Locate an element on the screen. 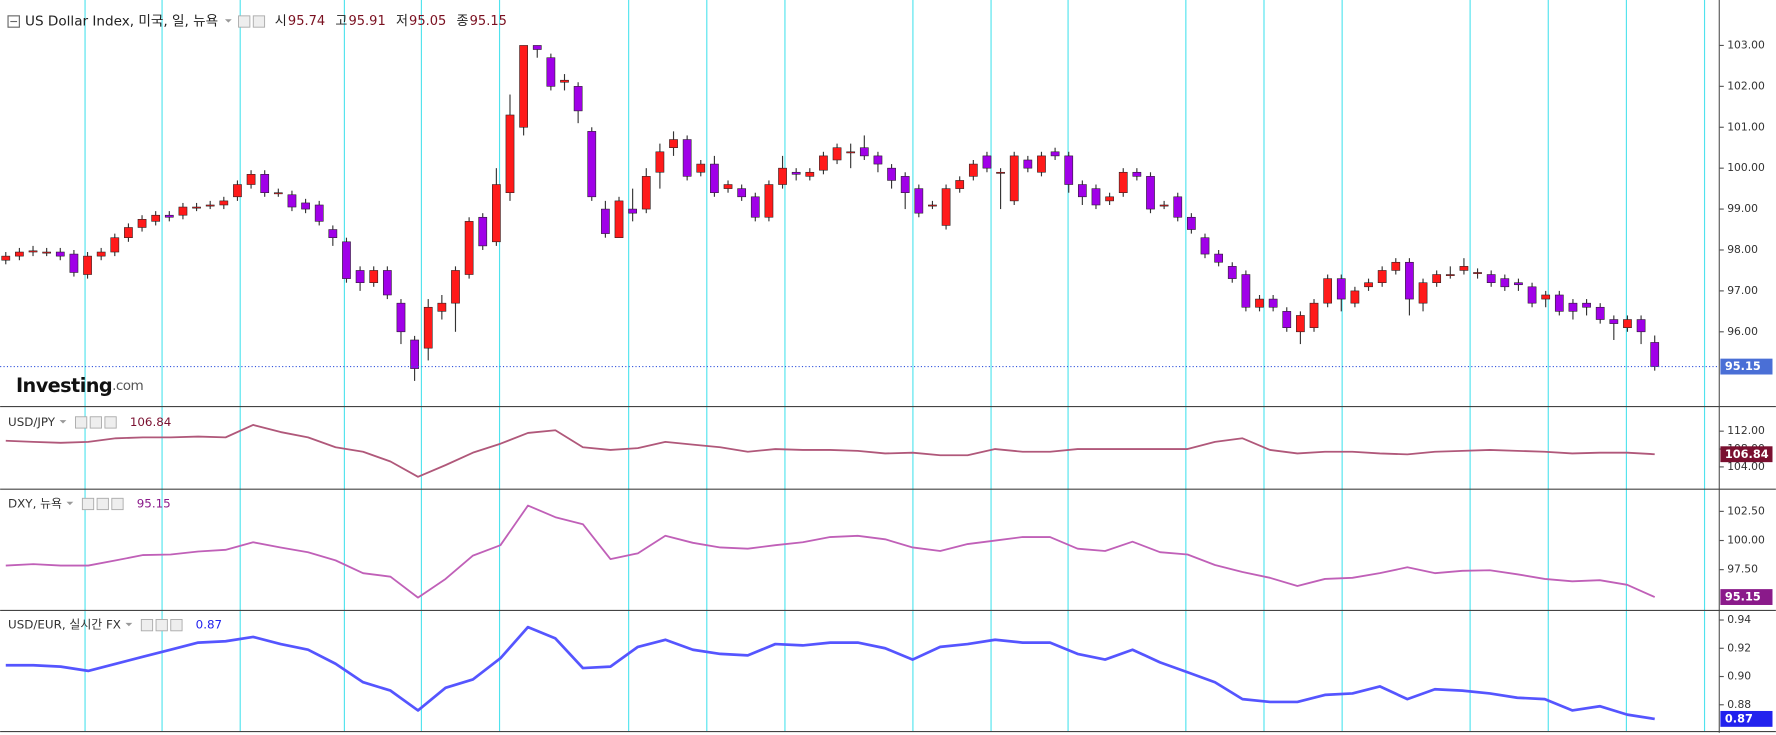  last-value-label: 0.87 is located at coordinates (1739, 718).